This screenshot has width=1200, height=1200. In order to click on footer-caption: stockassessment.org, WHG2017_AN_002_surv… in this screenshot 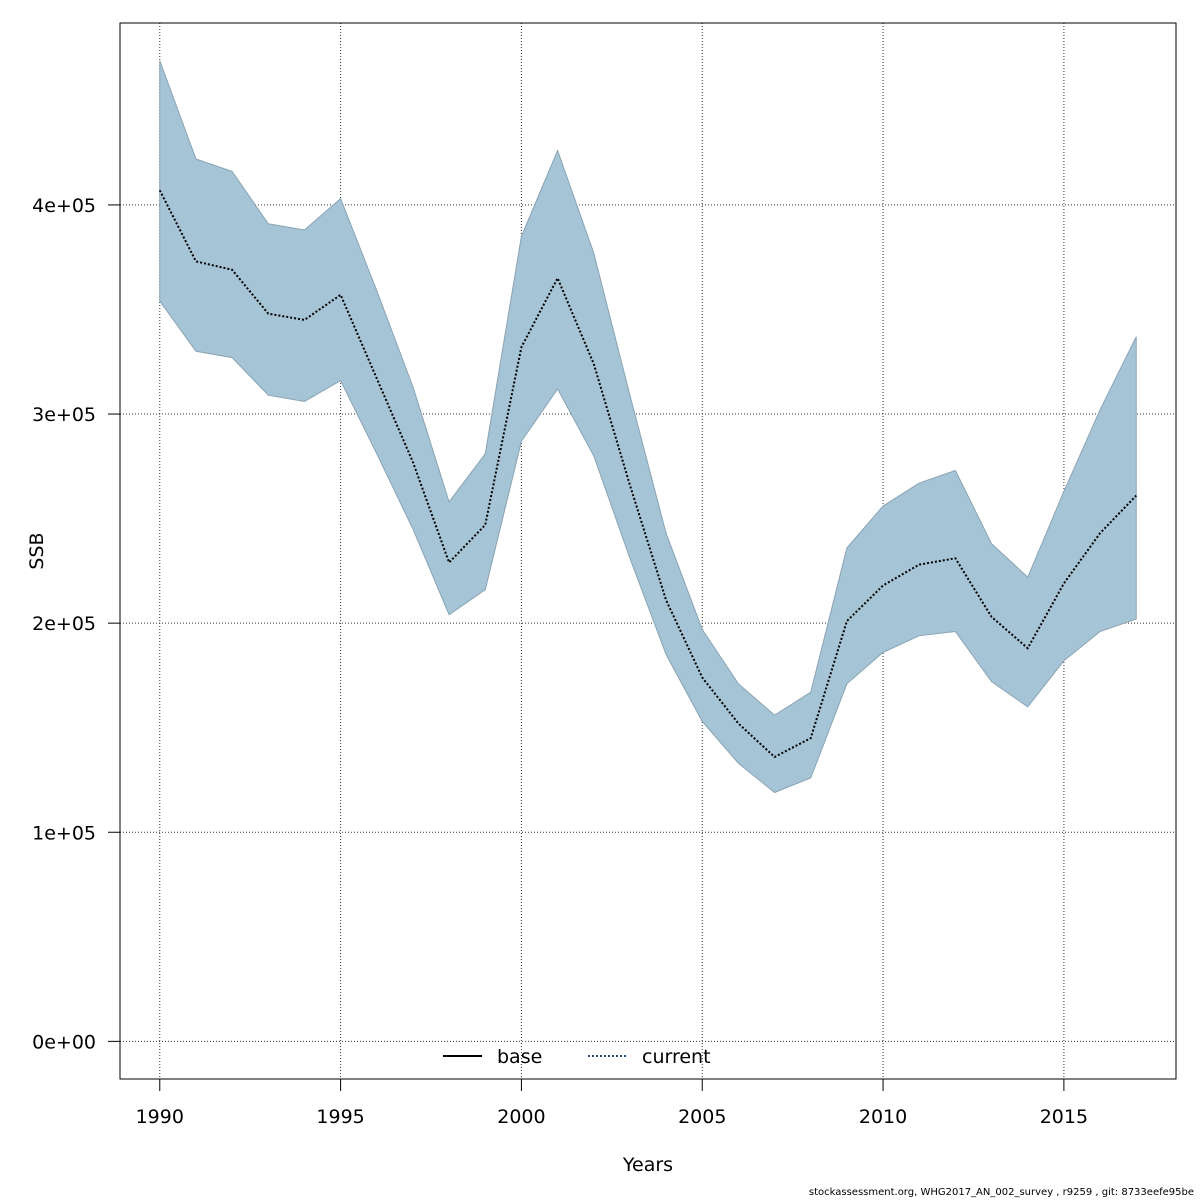, I will do `click(1001, 1192)`.